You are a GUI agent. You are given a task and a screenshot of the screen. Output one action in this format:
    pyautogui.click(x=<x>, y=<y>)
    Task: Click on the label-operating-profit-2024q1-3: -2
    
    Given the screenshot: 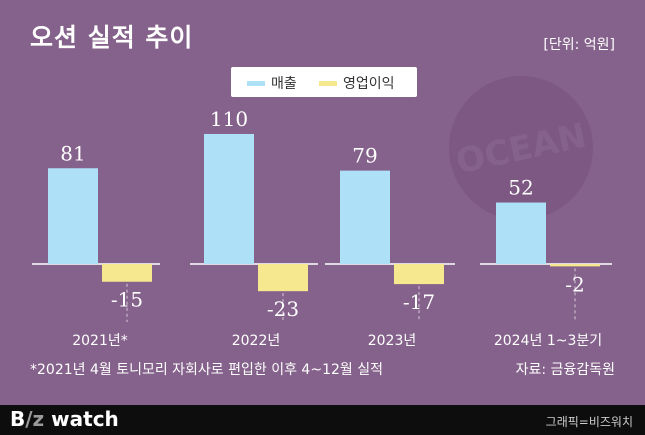 What is the action you would take?
    pyautogui.click(x=574, y=284)
    